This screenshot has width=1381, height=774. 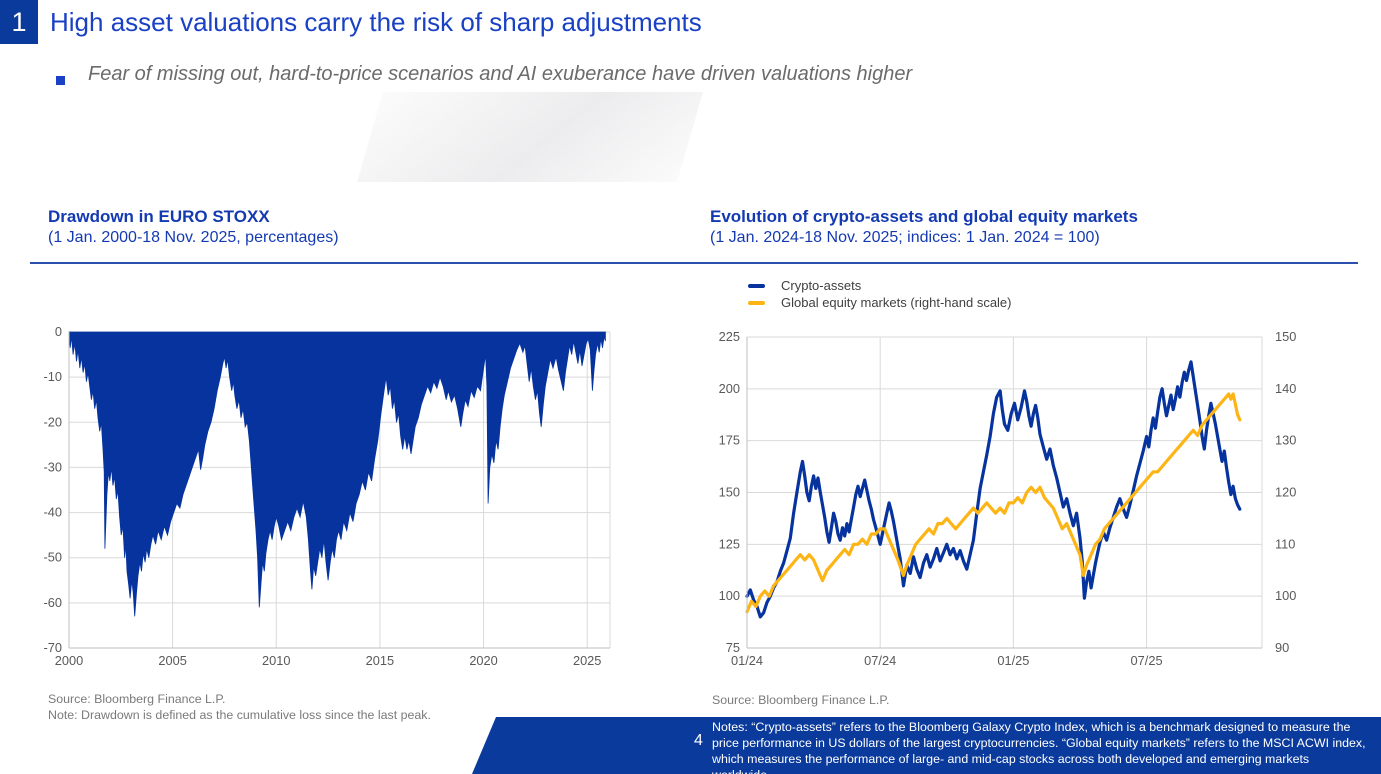 What do you see at coordinates (698, 740) in the screenshot?
I see `page-number: 4` at bounding box center [698, 740].